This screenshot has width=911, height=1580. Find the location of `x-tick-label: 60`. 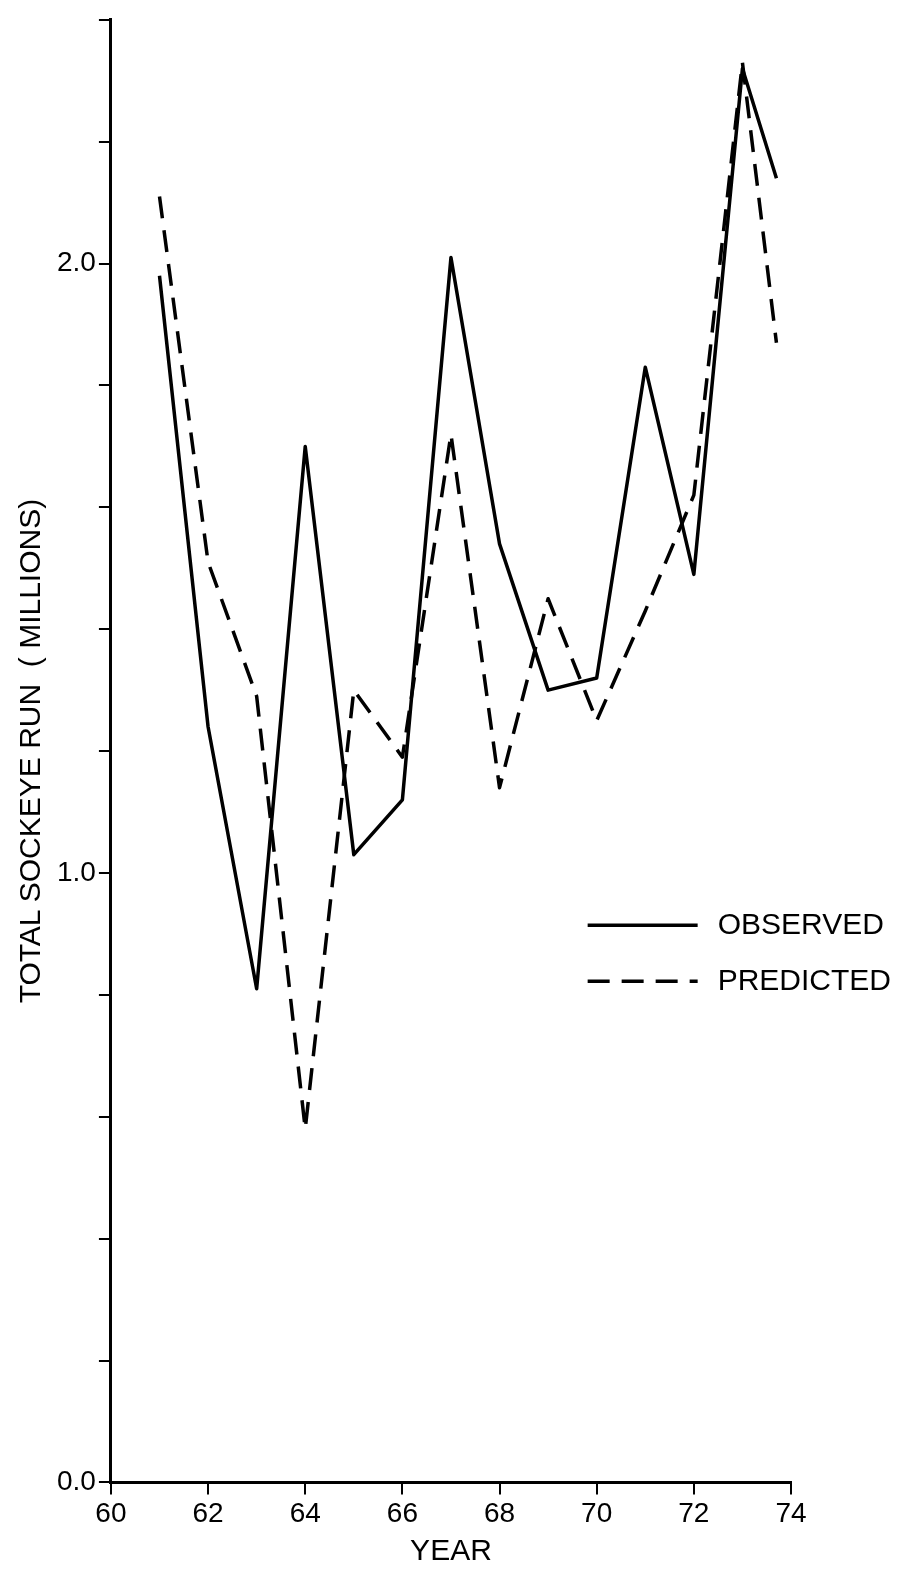

x-tick-label: 60 is located at coordinates (111, 1512).